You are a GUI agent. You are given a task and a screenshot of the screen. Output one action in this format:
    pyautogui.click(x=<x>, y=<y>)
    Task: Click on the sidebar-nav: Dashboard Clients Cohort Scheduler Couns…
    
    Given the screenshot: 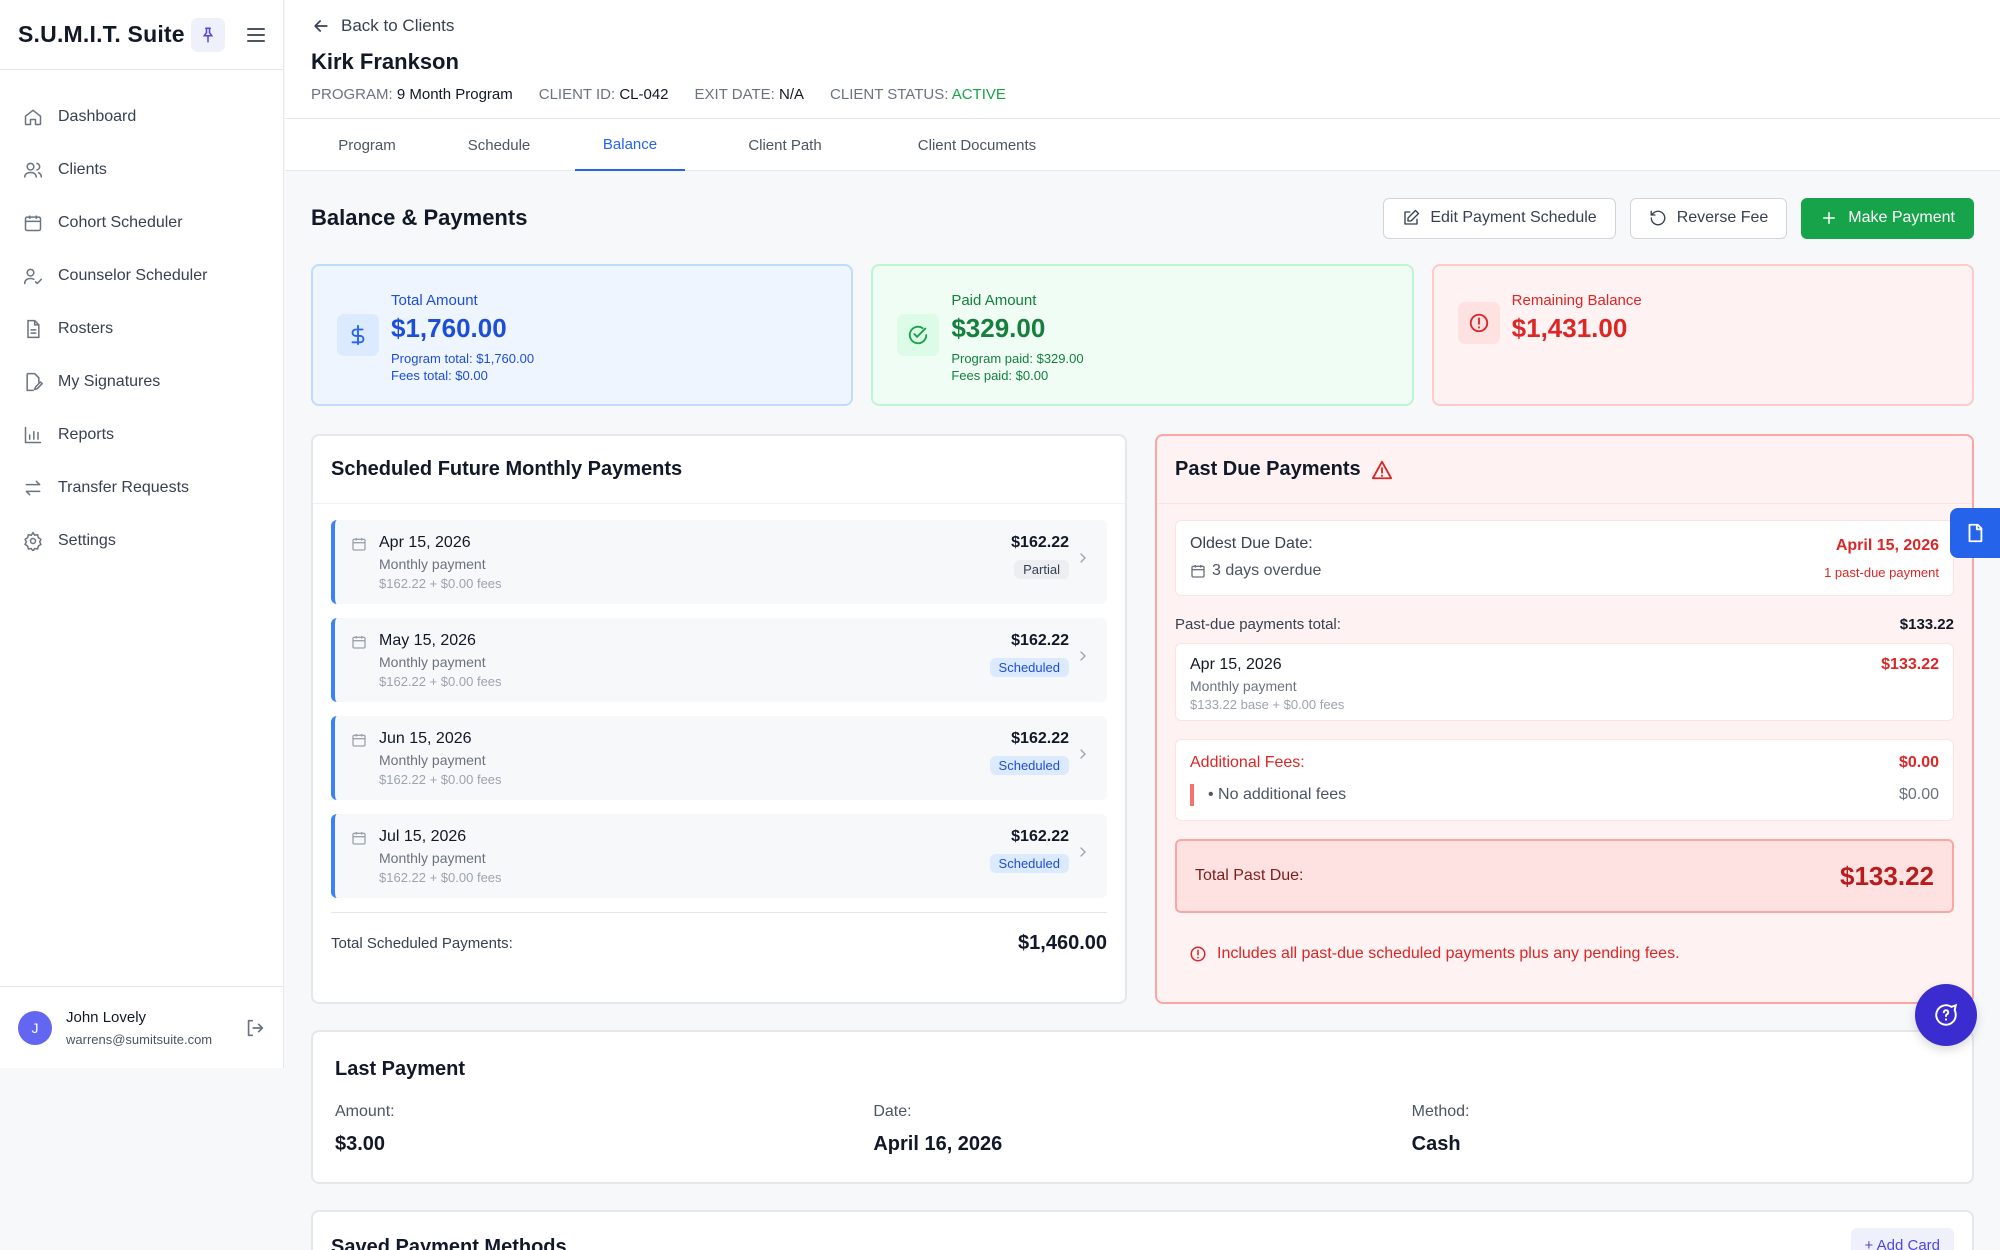 What is the action you would take?
    pyautogui.click(x=141, y=318)
    